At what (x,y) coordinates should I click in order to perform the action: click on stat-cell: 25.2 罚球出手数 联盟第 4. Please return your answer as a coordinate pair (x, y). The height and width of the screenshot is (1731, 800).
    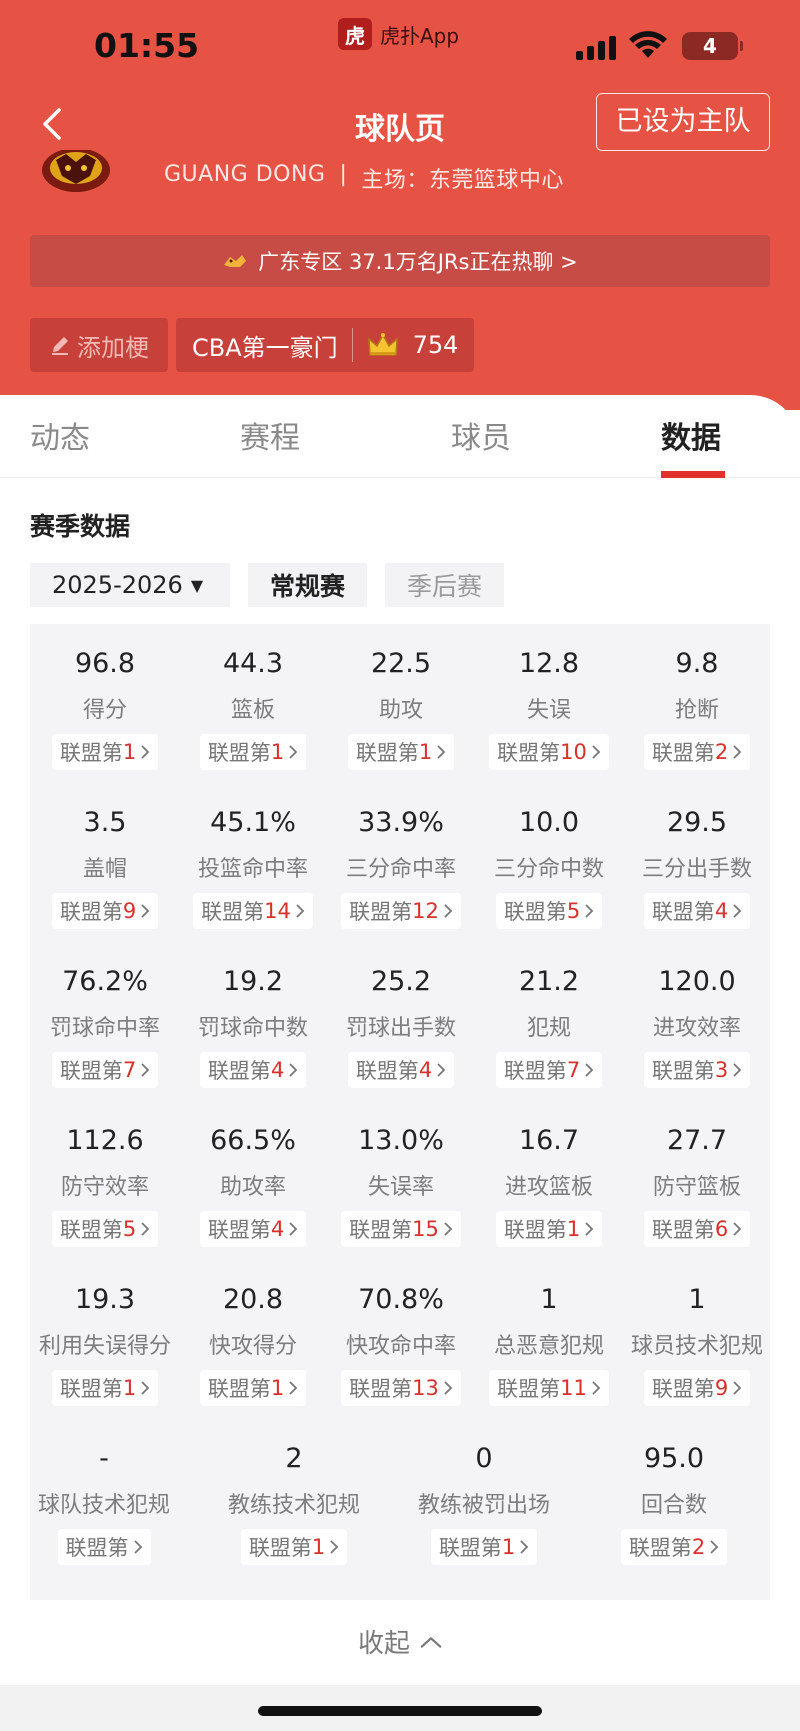
    Looking at the image, I should click on (401, 1025).